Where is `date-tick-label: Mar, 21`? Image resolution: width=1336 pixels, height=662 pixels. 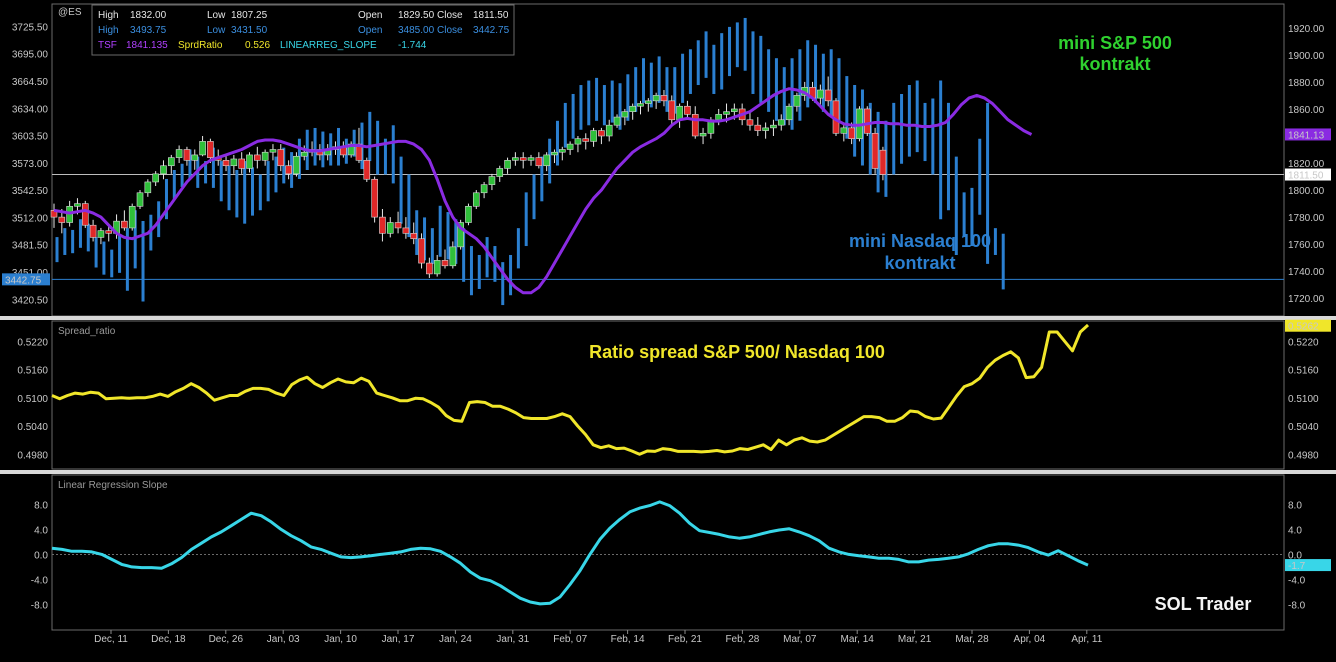 date-tick-label: Mar, 21 is located at coordinates (915, 639).